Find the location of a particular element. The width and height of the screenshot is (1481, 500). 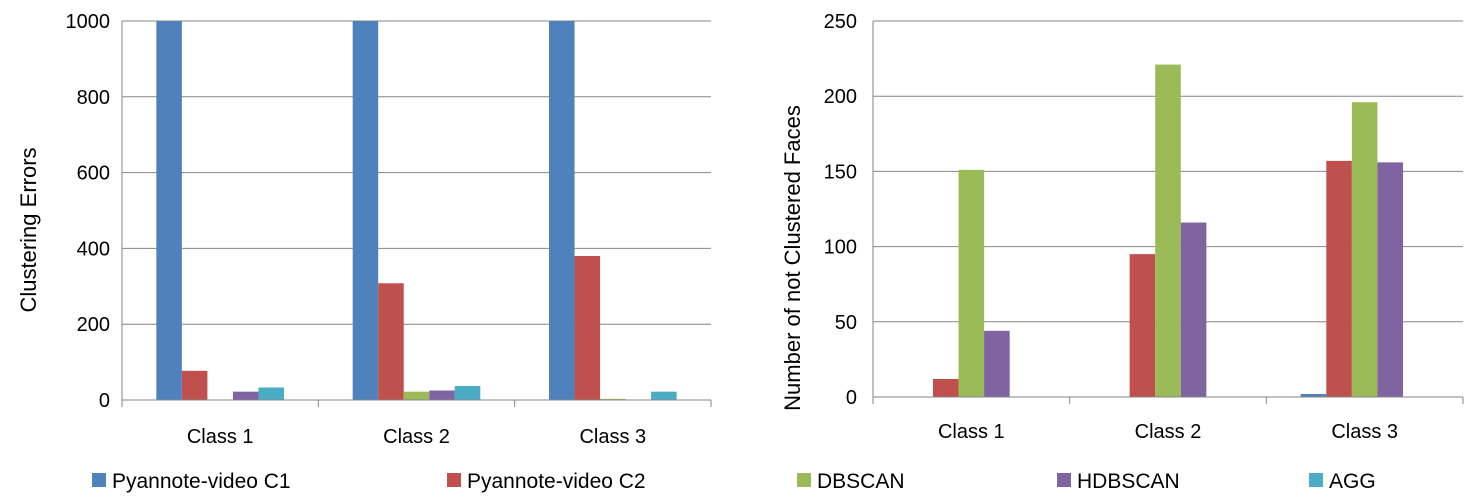

y-tick-label: 100 is located at coordinates (840, 248).